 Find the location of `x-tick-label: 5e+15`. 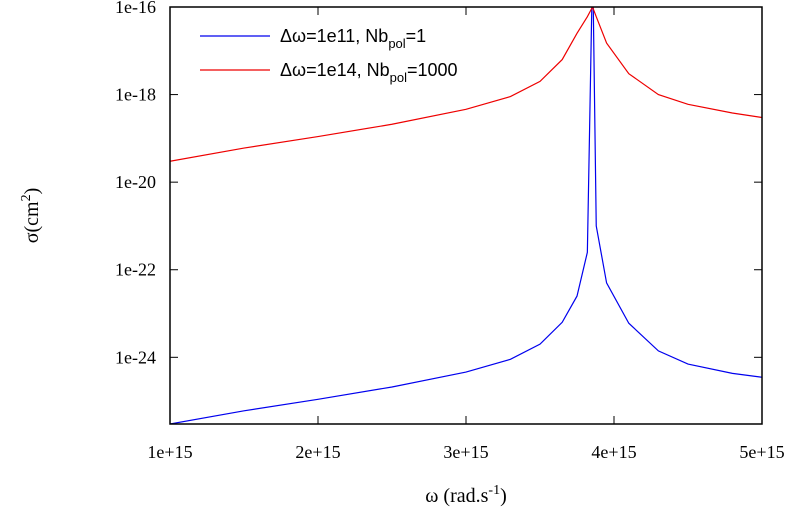

x-tick-label: 5e+15 is located at coordinates (761, 452).